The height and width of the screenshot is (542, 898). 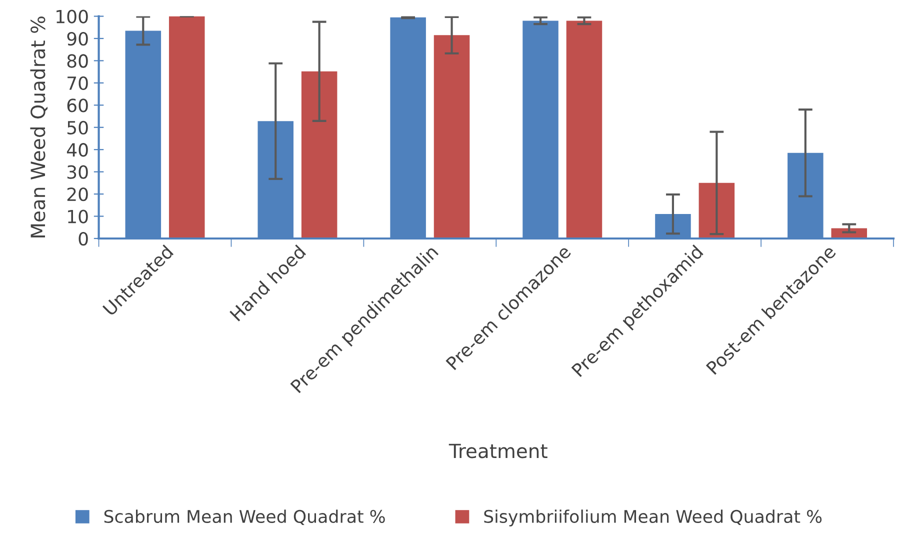 What do you see at coordinates (83, 239) in the screenshot?
I see `y-tick-label: 0` at bounding box center [83, 239].